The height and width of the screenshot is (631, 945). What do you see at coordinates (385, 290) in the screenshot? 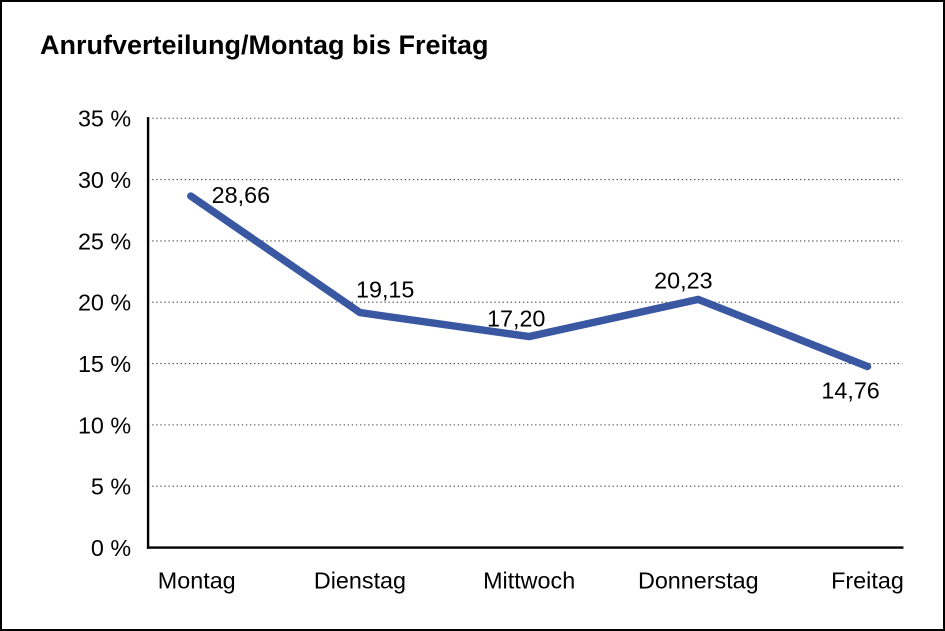
I see `data-point-label: 19,15` at bounding box center [385, 290].